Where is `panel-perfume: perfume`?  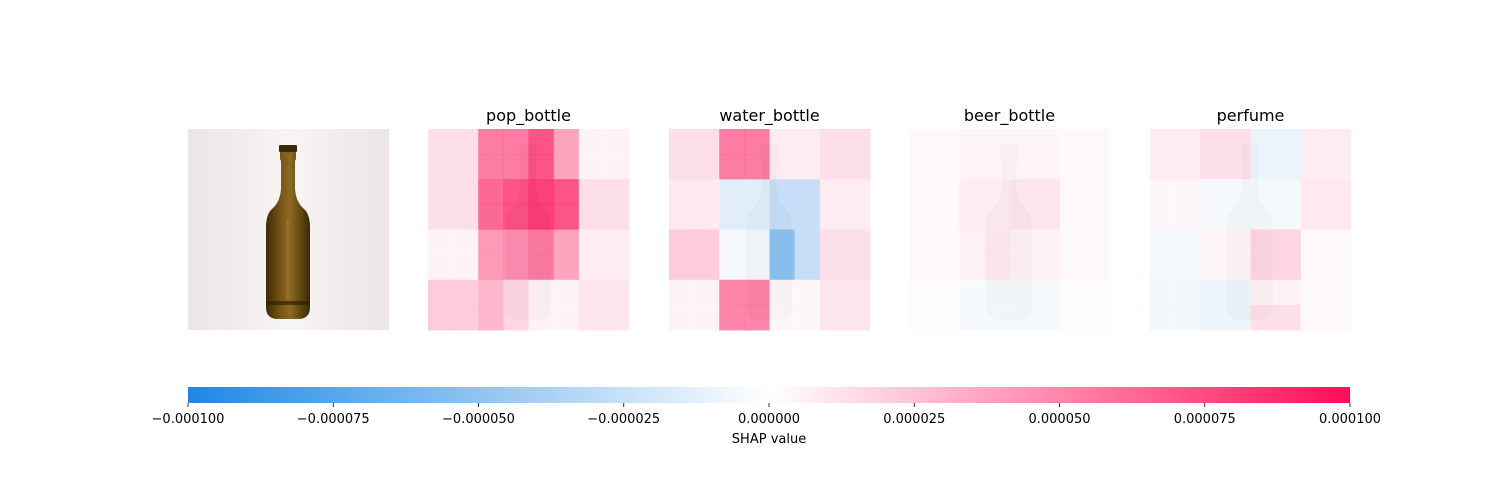 panel-perfume: perfume is located at coordinates (1251, 218).